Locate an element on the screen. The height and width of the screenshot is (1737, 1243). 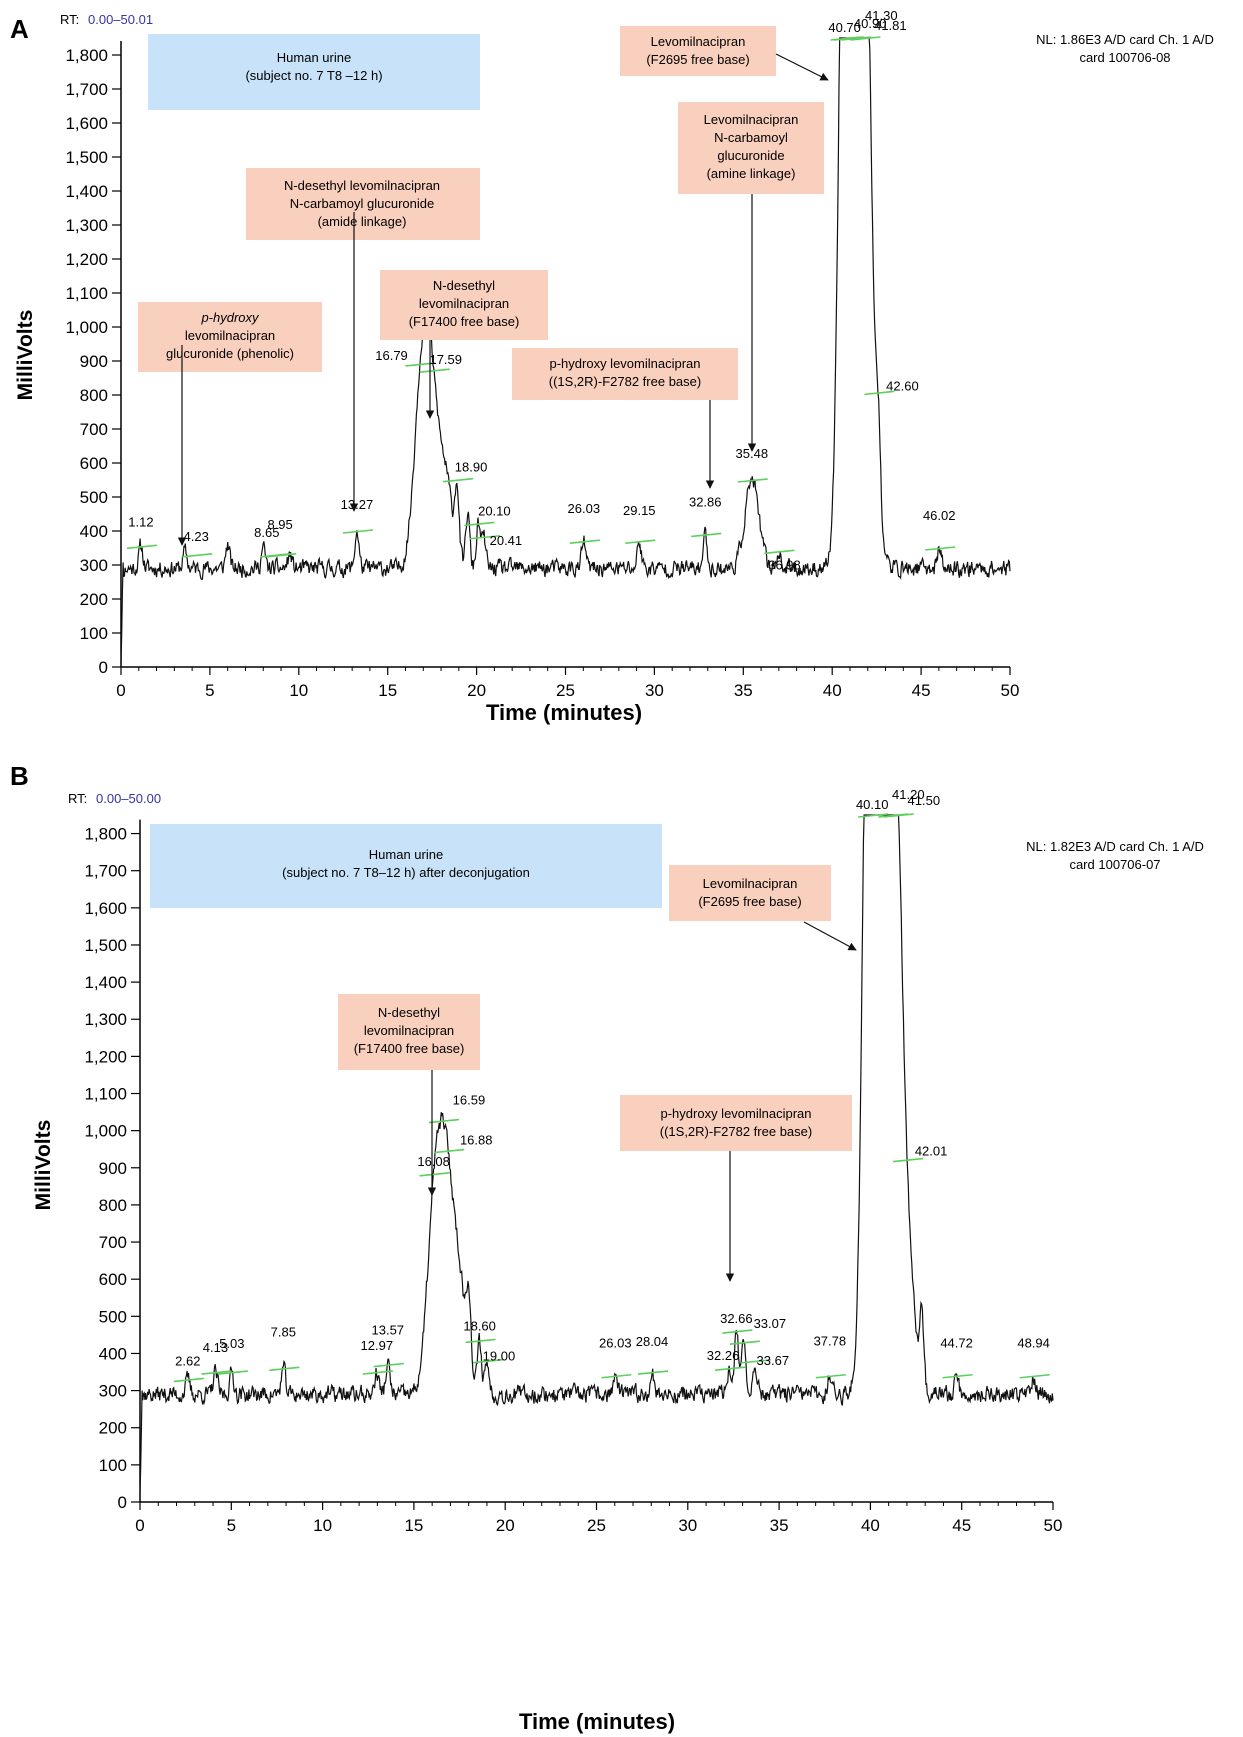
peak-label: 13.57 is located at coordinates (388, 1330).